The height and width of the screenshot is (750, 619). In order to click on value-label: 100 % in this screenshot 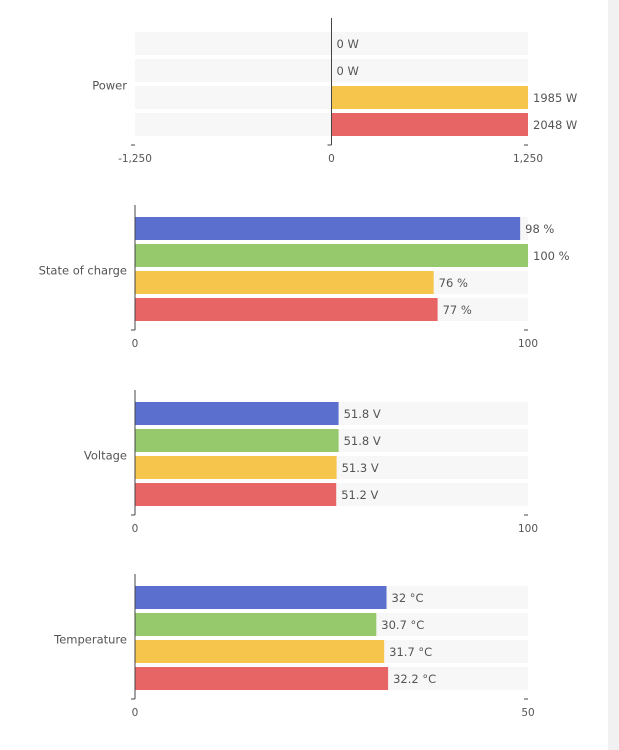, I will do `click(551, 256)`.